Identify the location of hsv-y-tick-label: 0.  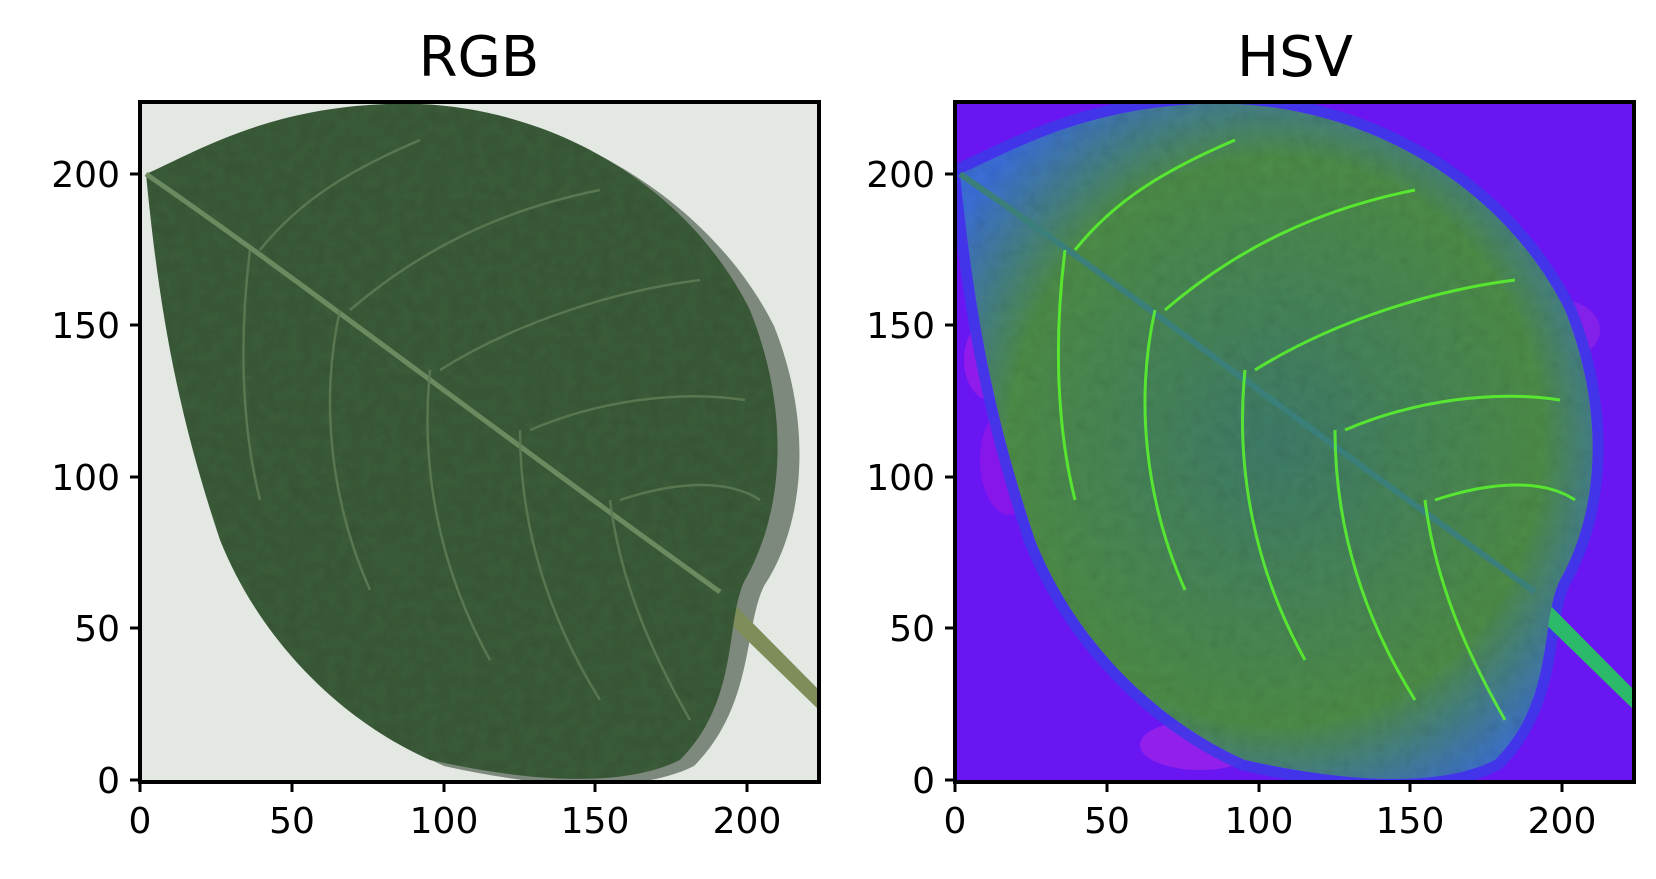
(923, 781).